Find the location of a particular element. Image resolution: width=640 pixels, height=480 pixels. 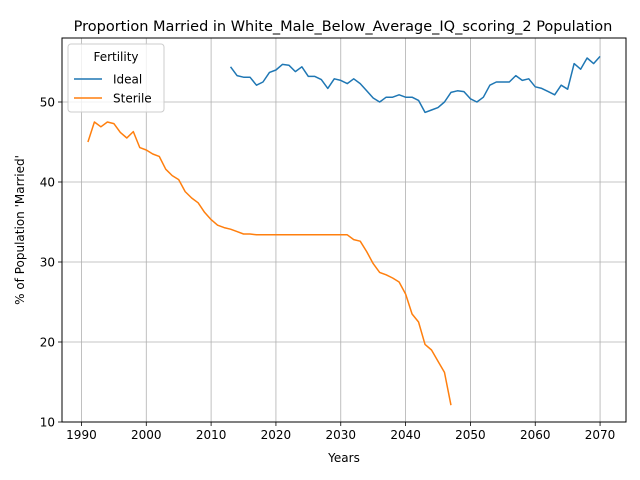

x-axis-ticks: 1990 2000 2010 2020 2030 2040 2050 2060 2070 is located at coordinates (340, 432).